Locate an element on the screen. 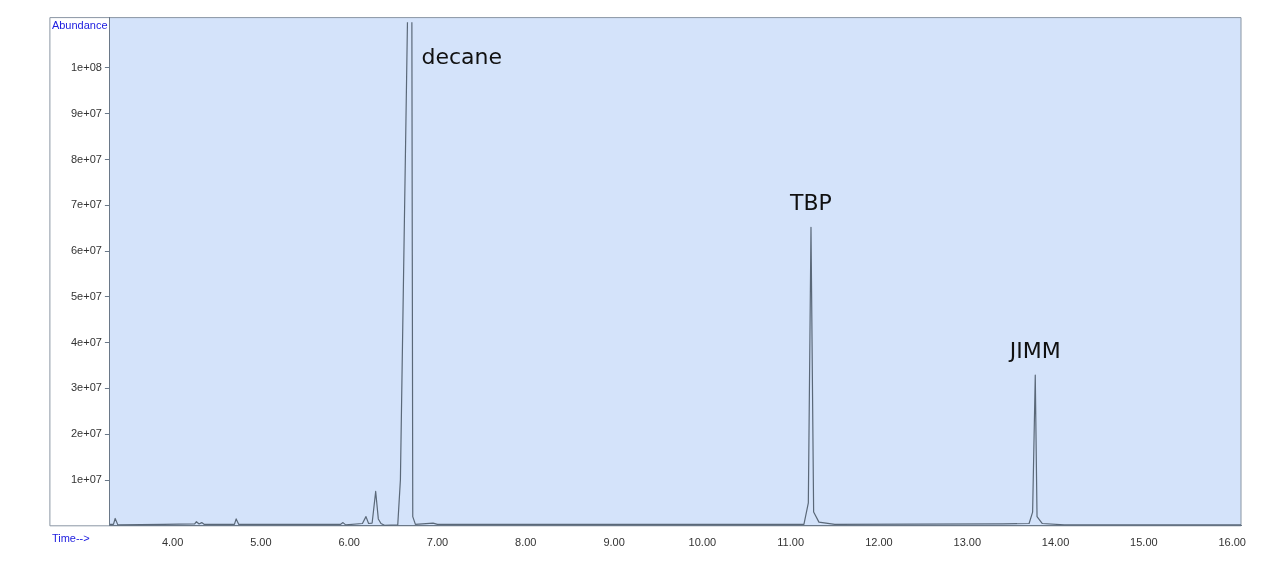 The height and width of the screenshot is (563, 1263). y-tick-label: 6e+07 is located at coordinates (86, 250).